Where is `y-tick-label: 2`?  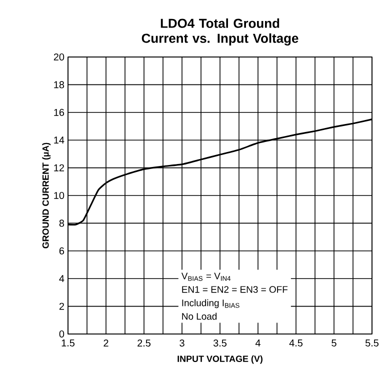
y-tick-label: 2 is located at coordinates (61, 306).